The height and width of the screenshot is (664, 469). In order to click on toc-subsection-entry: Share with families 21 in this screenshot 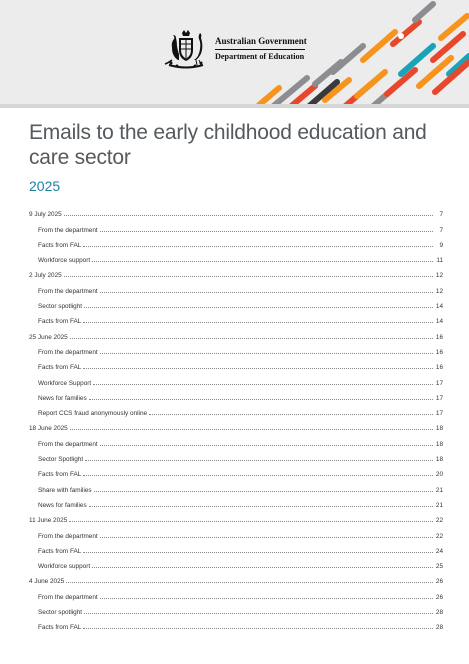, I will do `click(236, 486)`.